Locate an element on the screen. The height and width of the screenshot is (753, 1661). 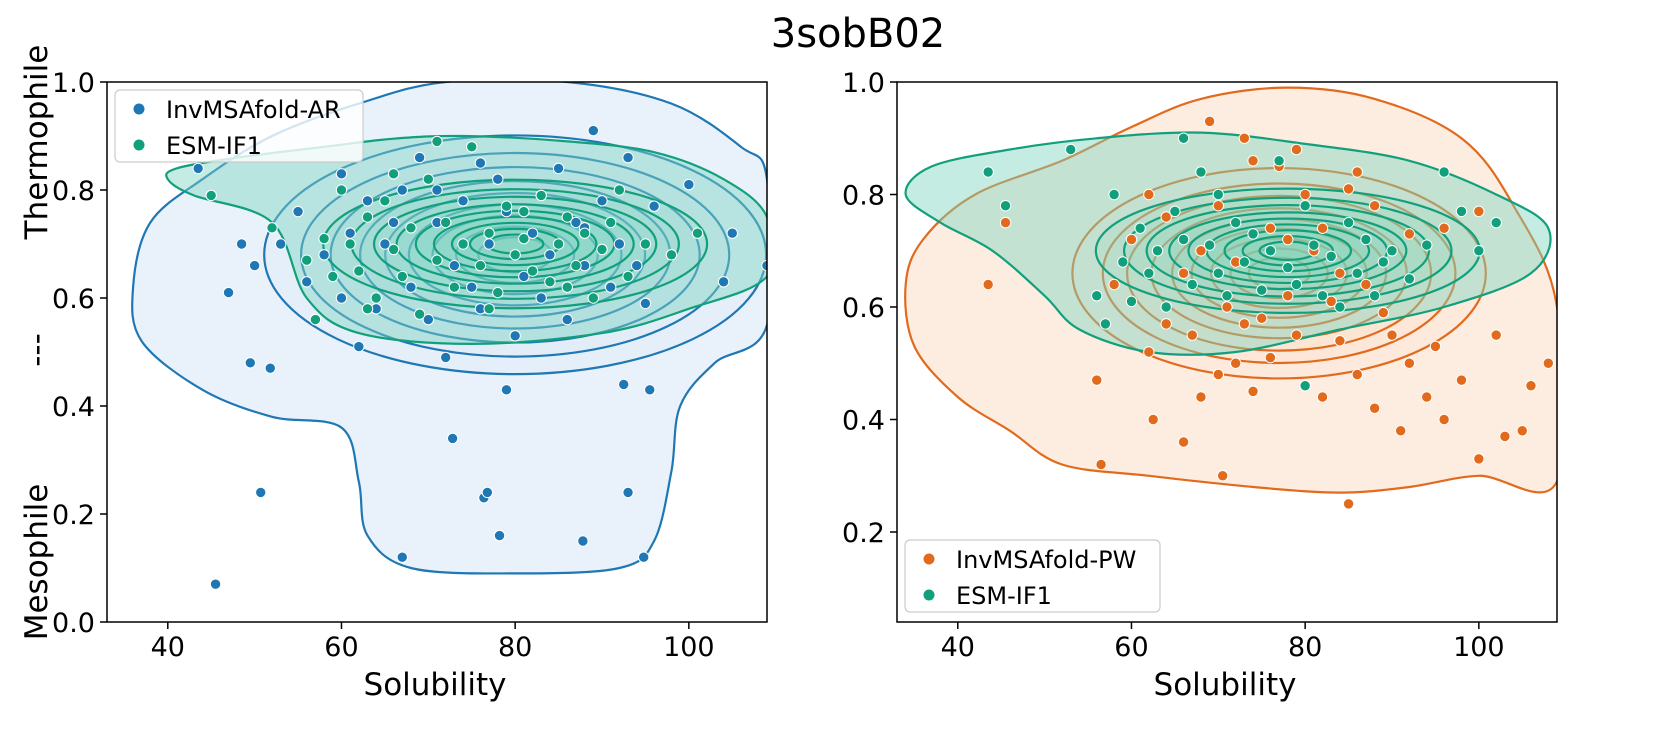
y-tick-label: 0.2 is located at coordinates (863, 533).